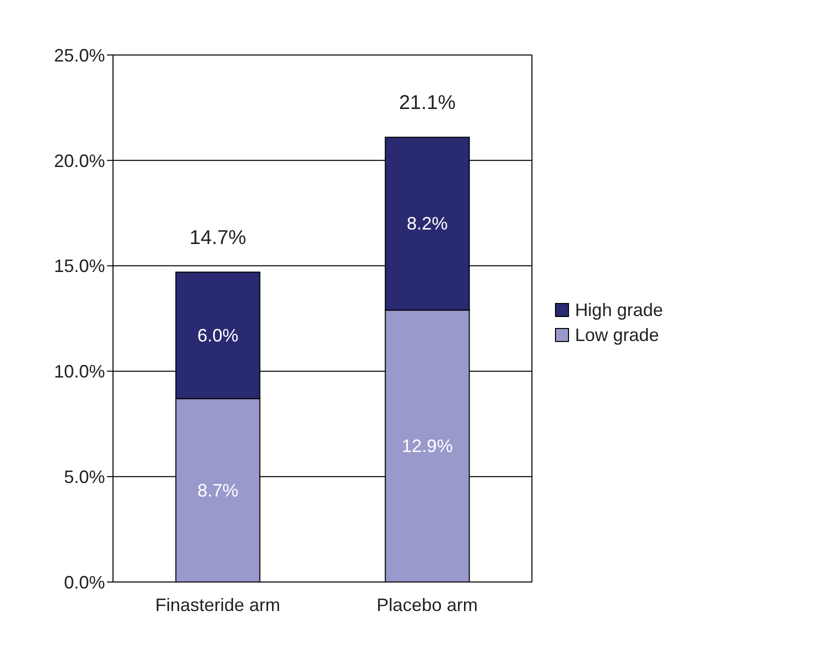 The image size is (835, 645). I want to click on data-label: 8.2%, so click(427, 224).